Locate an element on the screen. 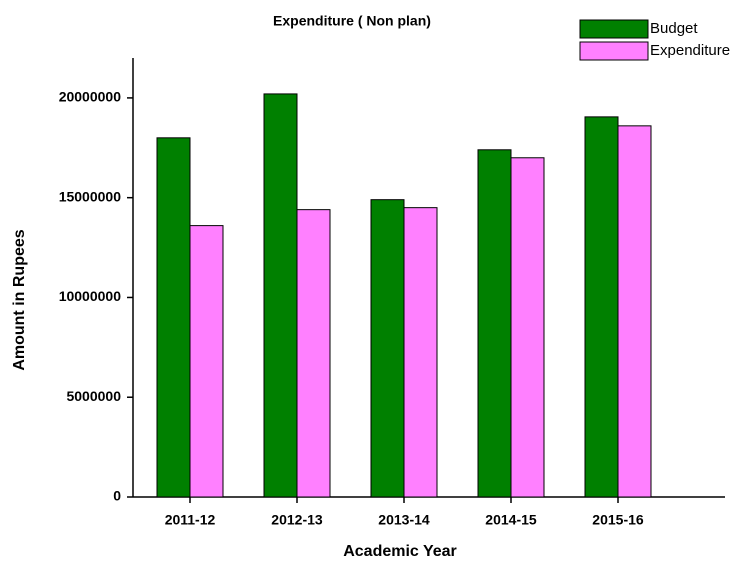 Image resolution: width=744 pixels, height=562 pixels. legend-text: Expenditure is located at coordinates (690, 50).